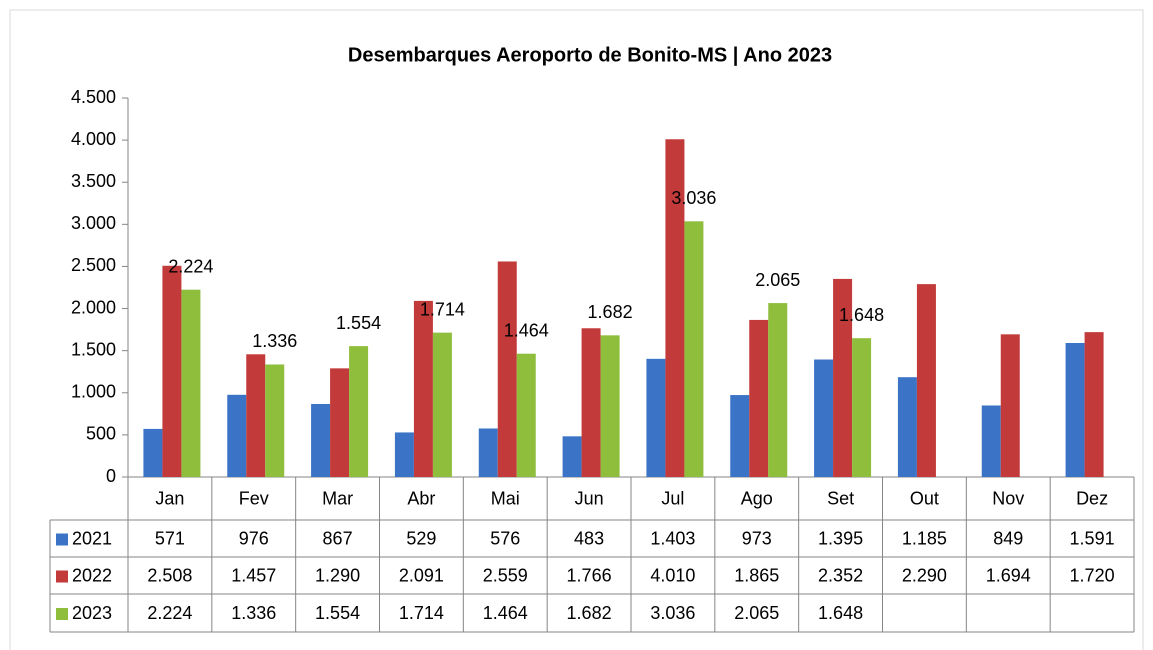 This screenshot has height=650, width=1153. Describe the element at coordinates (421, 538) in the screenshot. I see `table-cell: 529` at that location.